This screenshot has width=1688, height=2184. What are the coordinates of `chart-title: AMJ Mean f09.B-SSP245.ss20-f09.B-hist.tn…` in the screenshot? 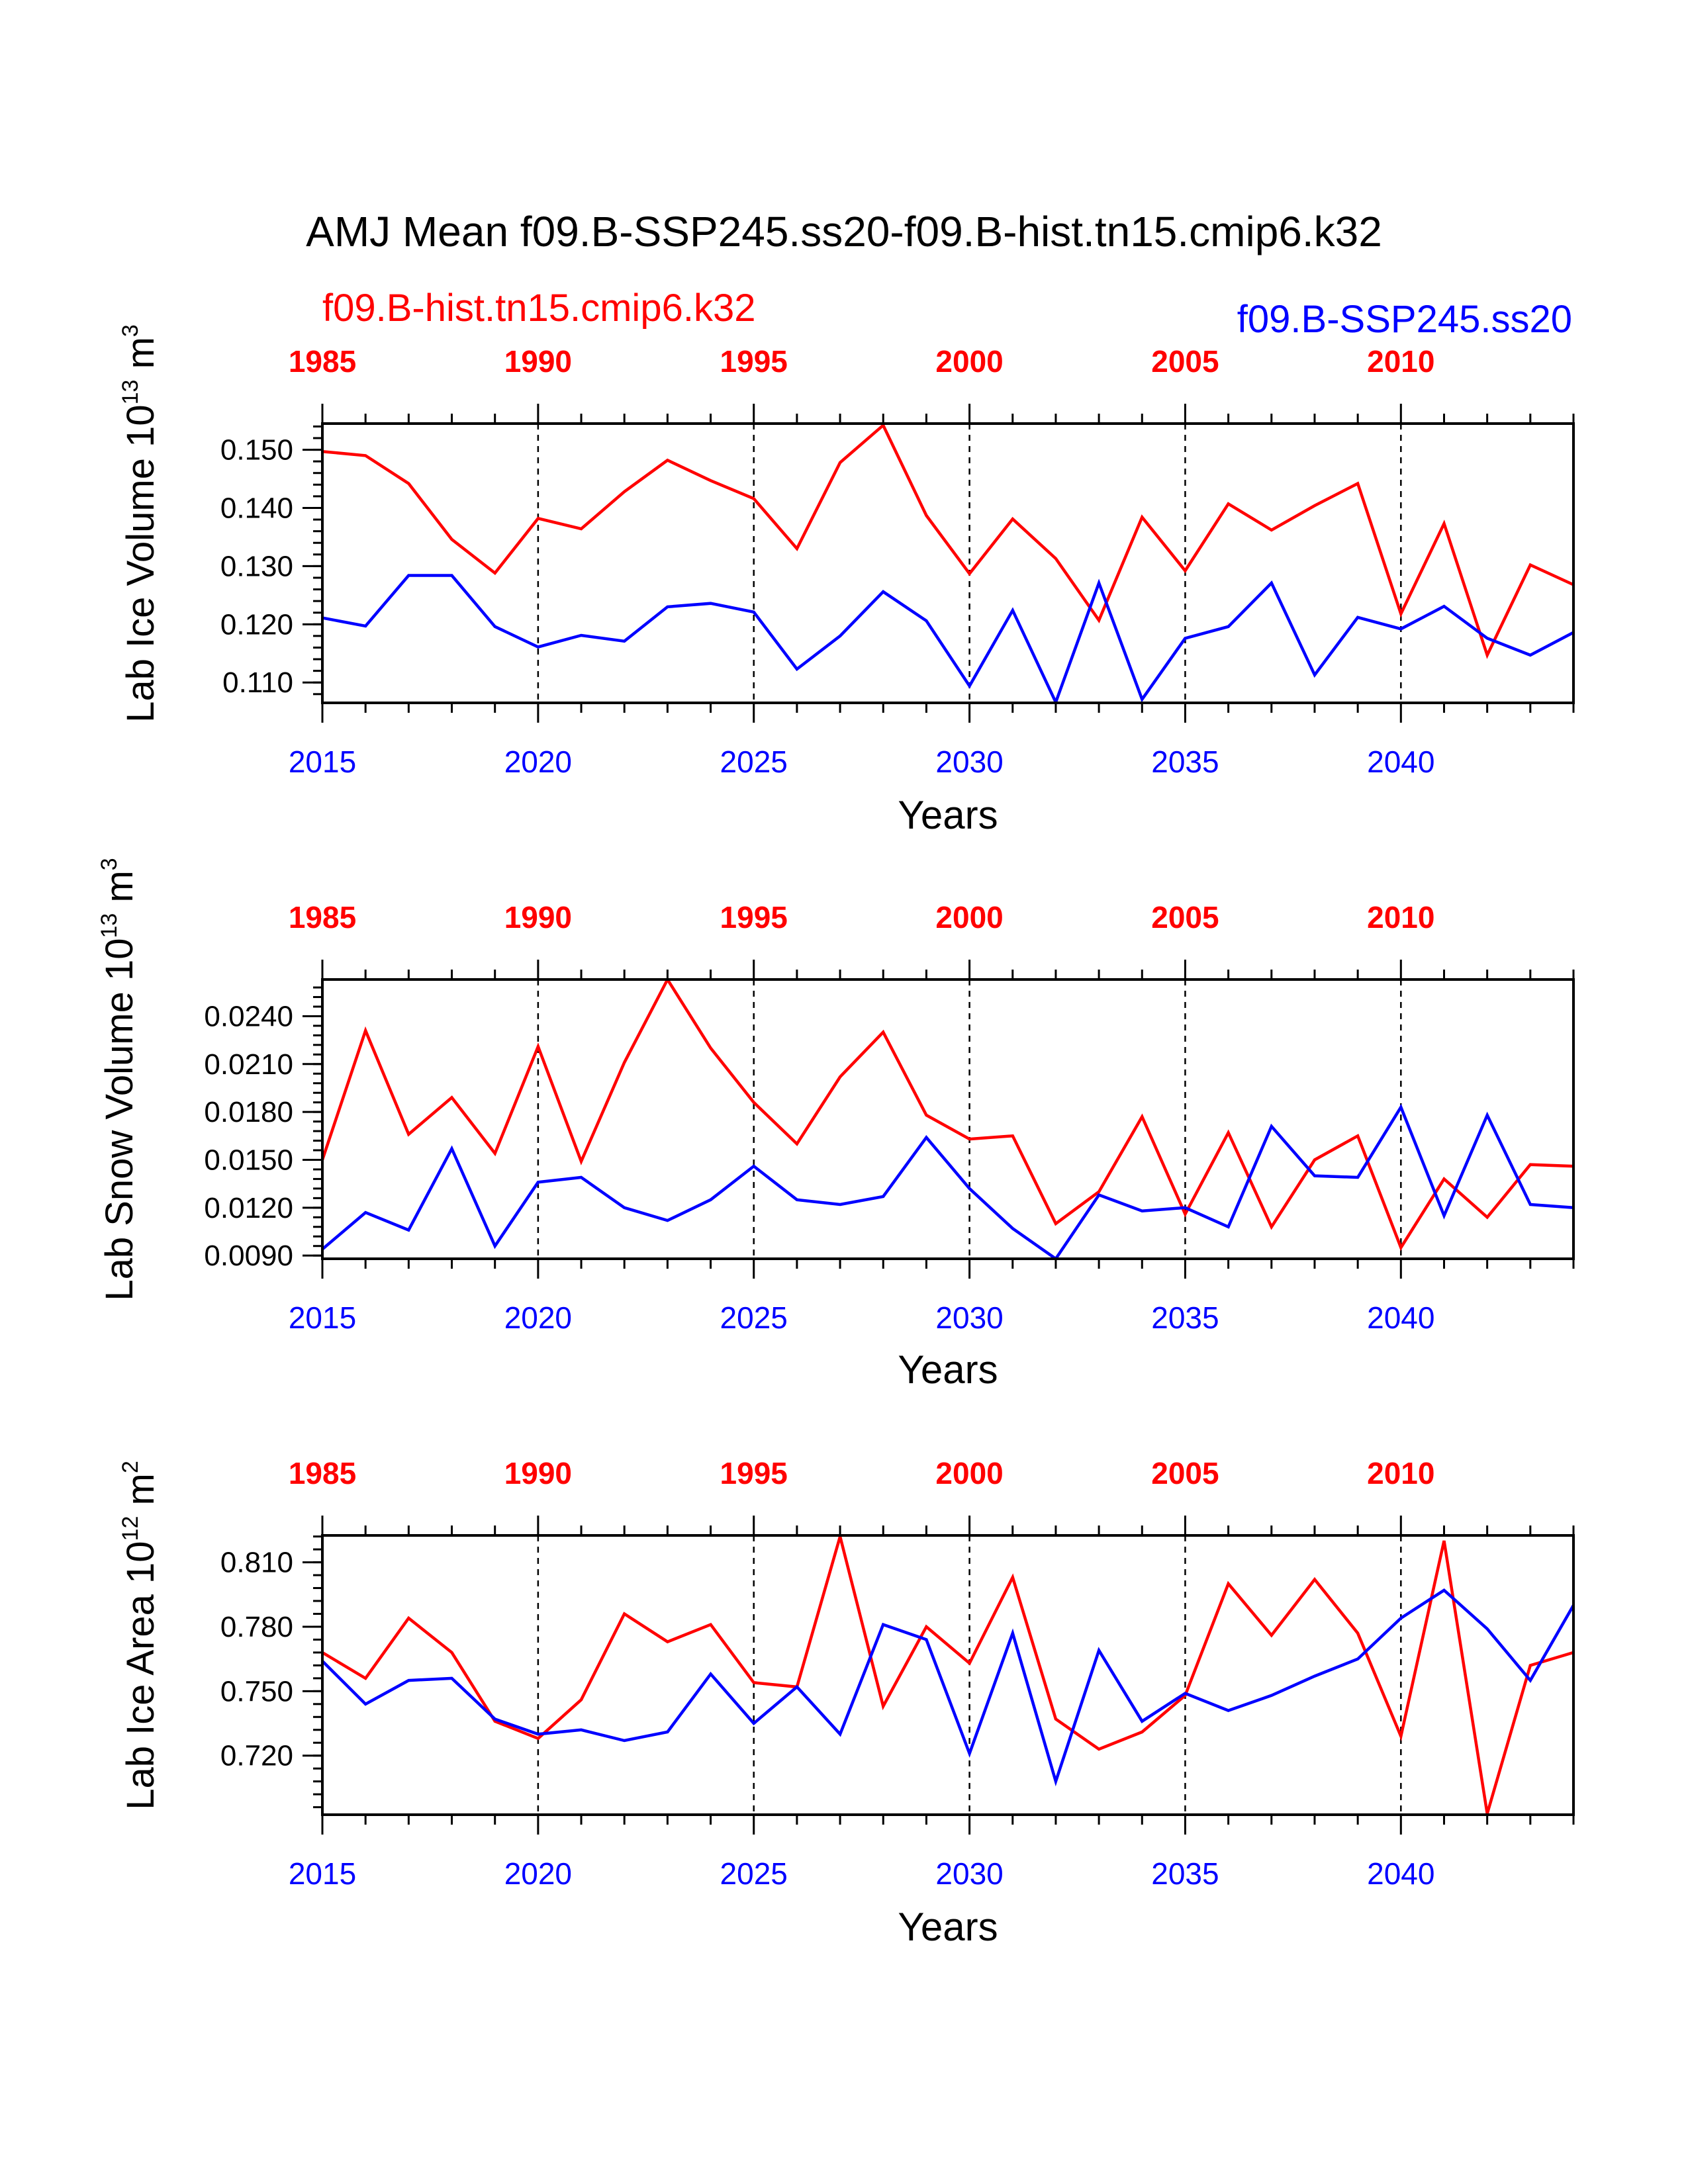 It's located at (844, 231).